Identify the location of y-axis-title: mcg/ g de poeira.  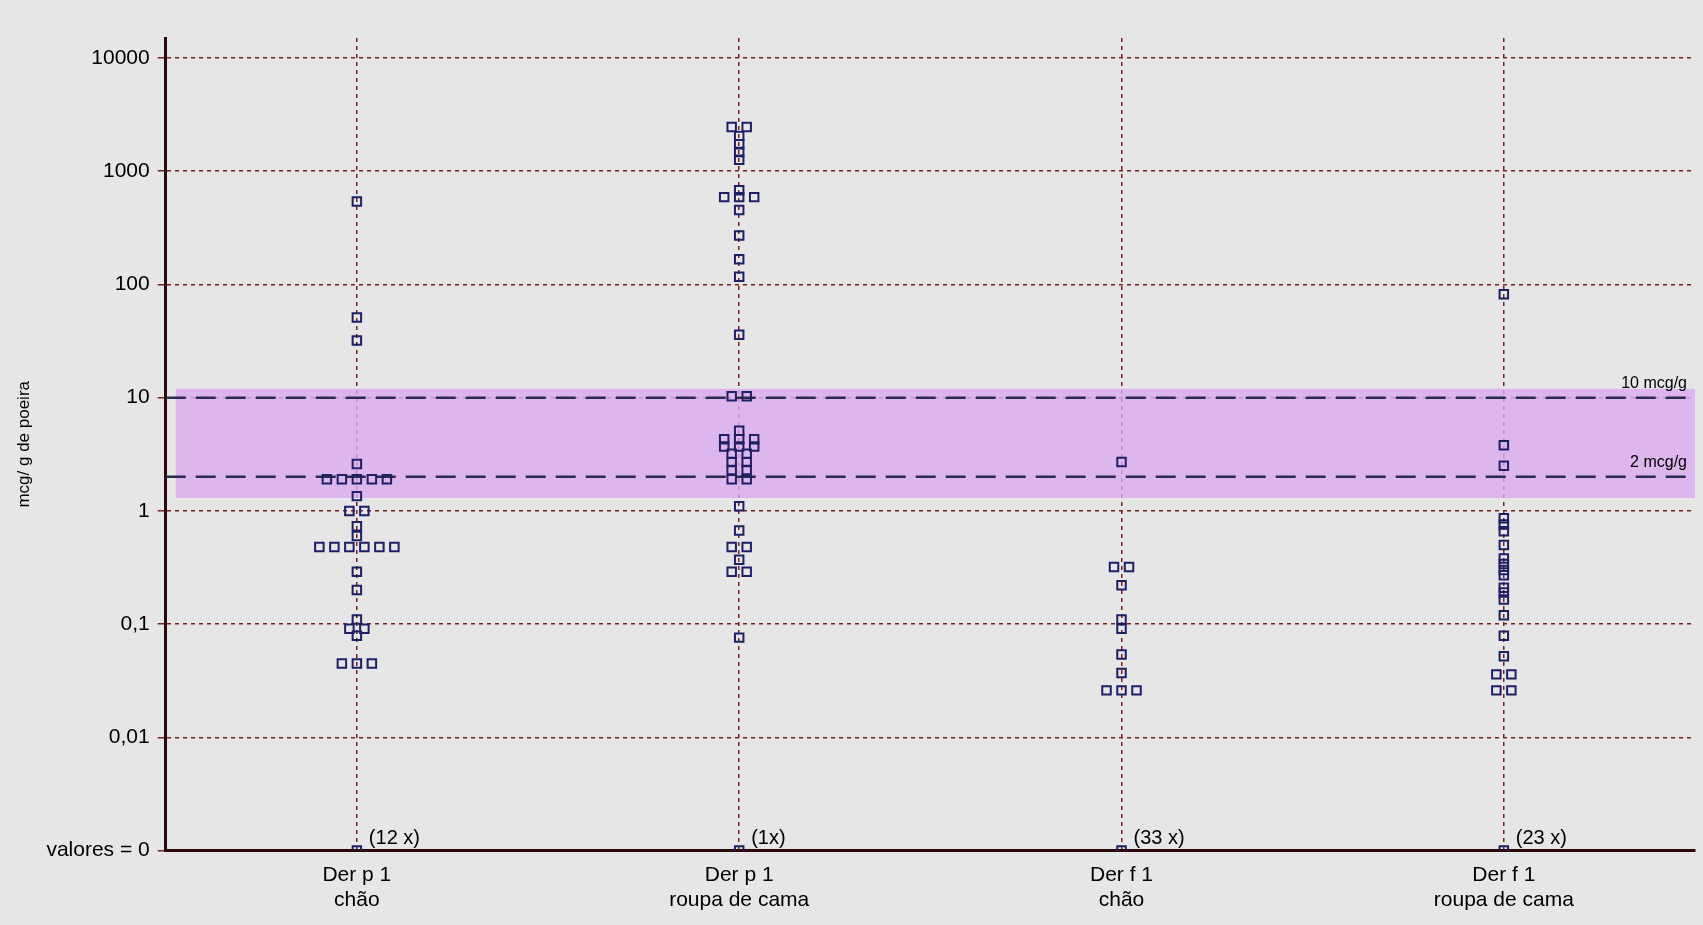
(23, 444).